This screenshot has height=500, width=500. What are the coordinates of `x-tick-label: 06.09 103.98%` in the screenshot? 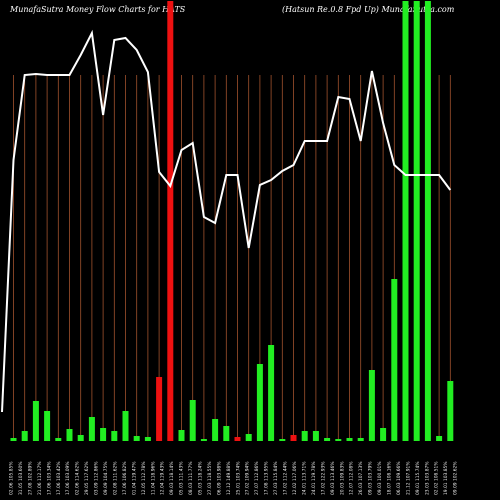 It's located at (219, 478).